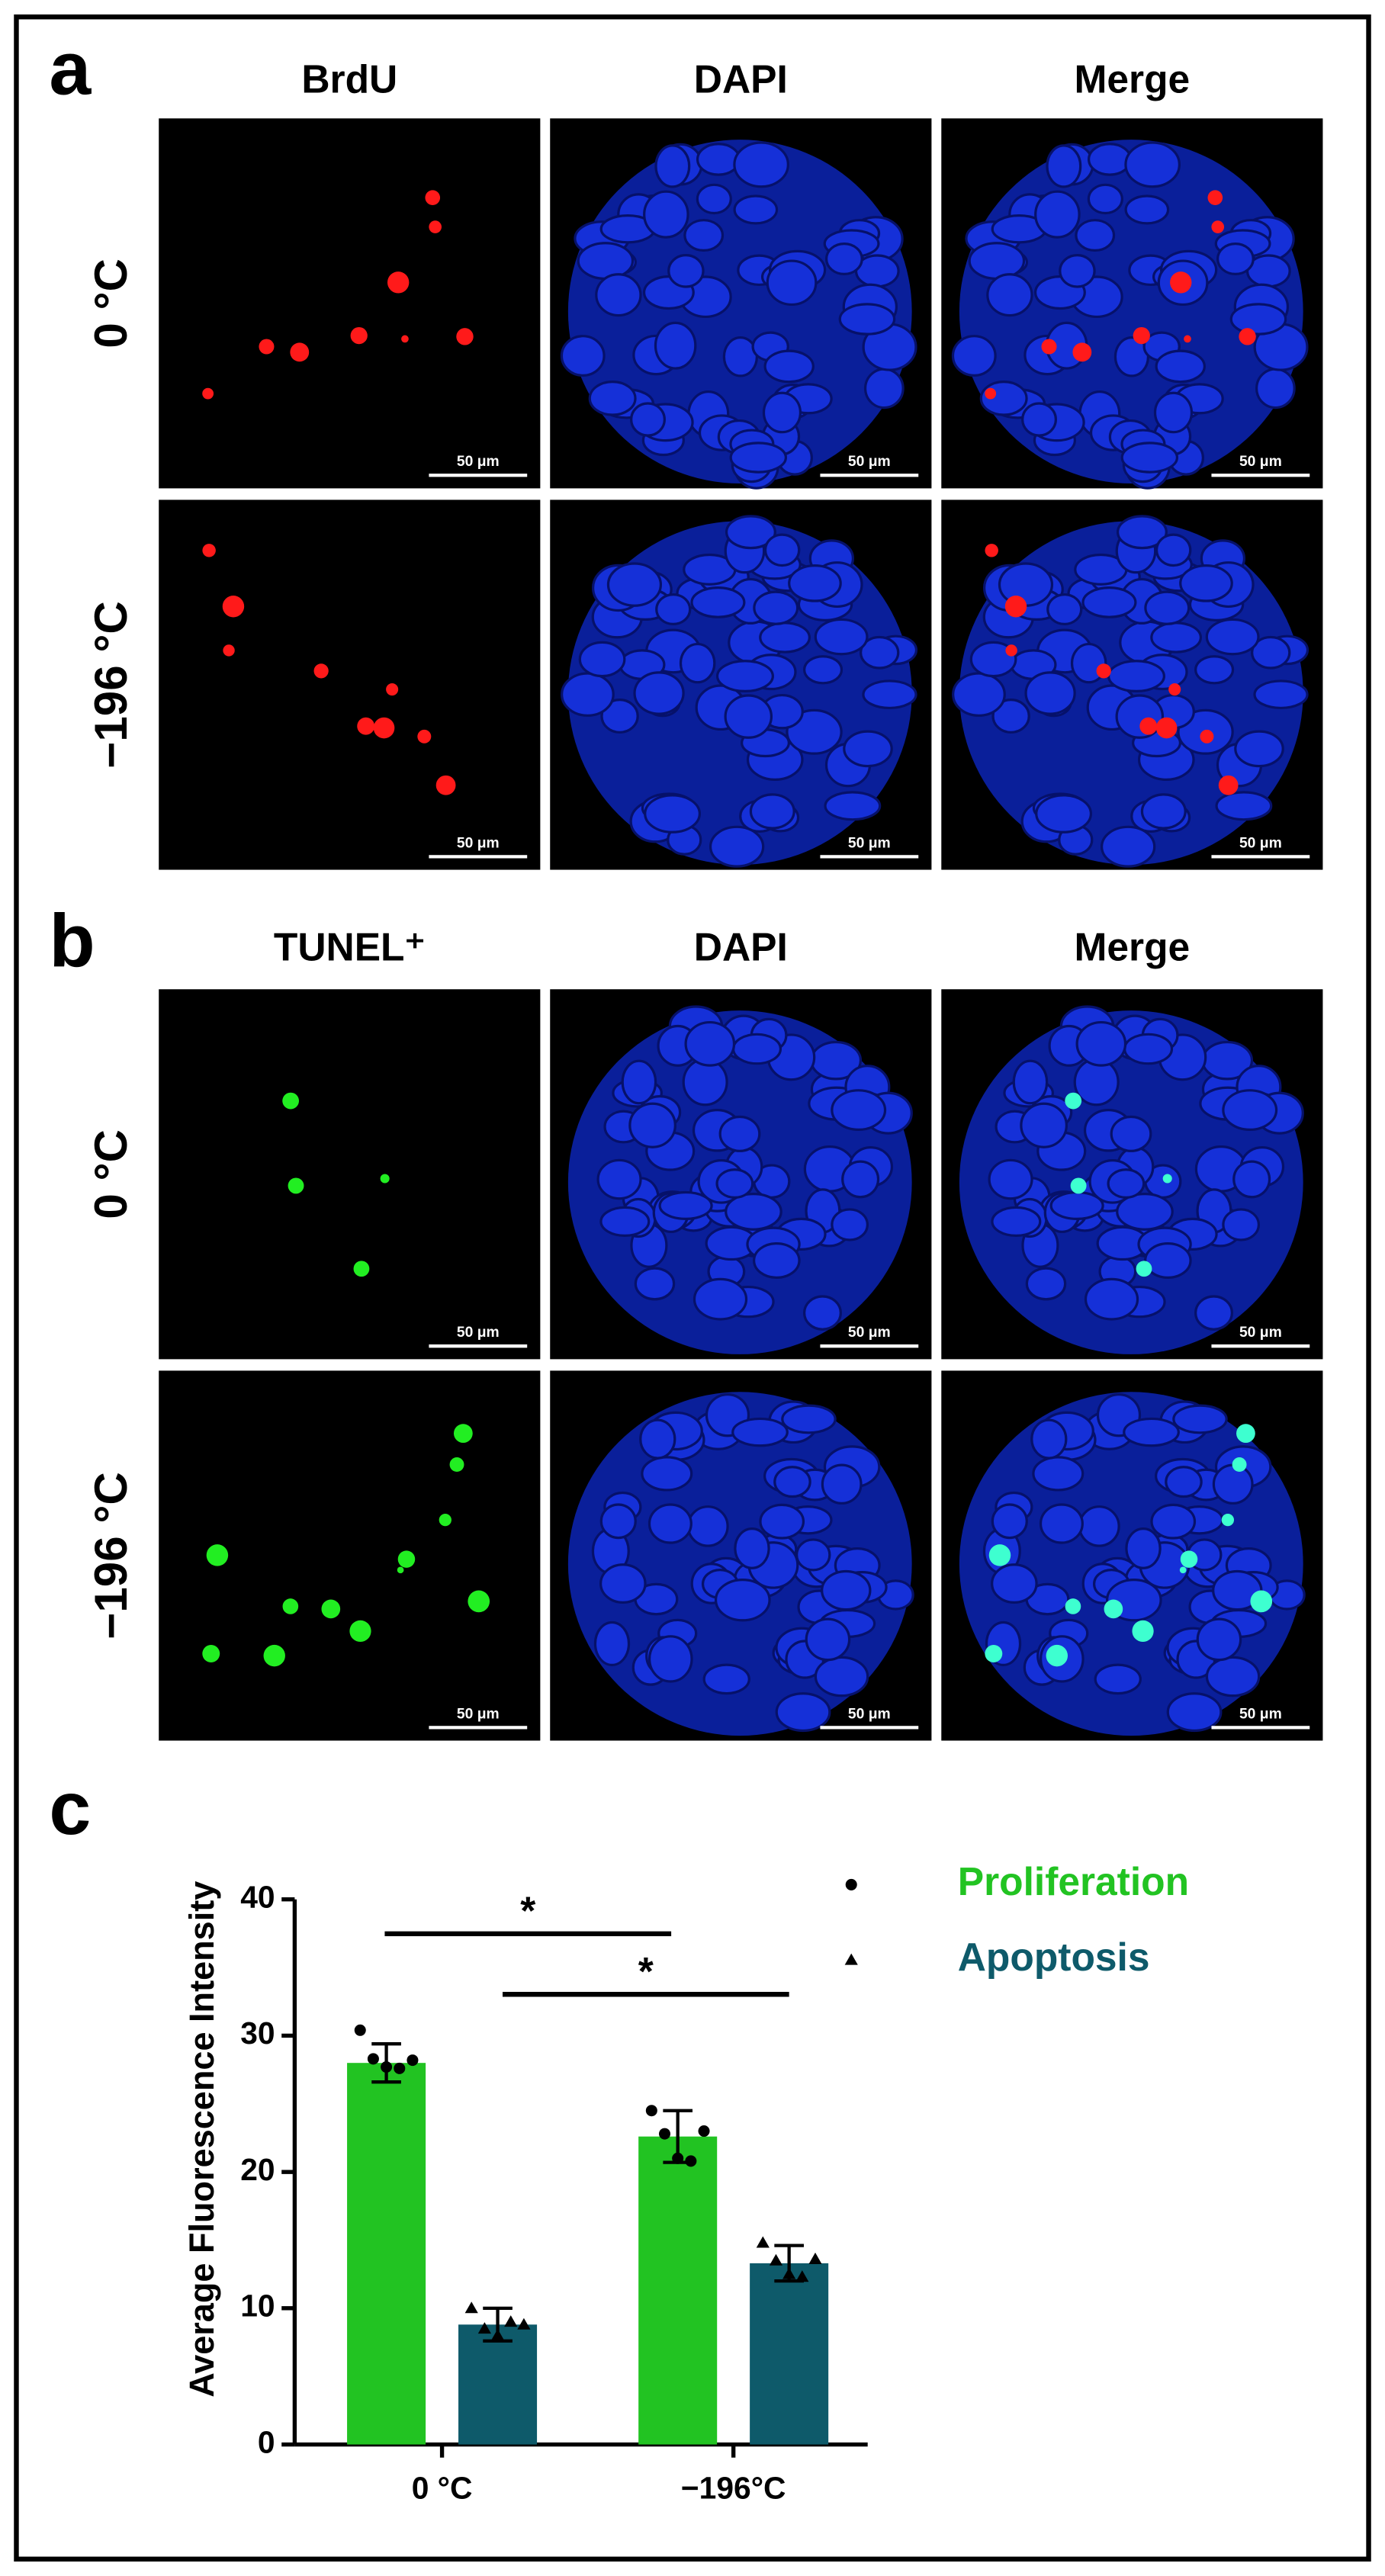  What do you see at coordinates (266, 2441) in the screenshot?
I see `y-tick-label: 0` at bounding box center [266, 2441].